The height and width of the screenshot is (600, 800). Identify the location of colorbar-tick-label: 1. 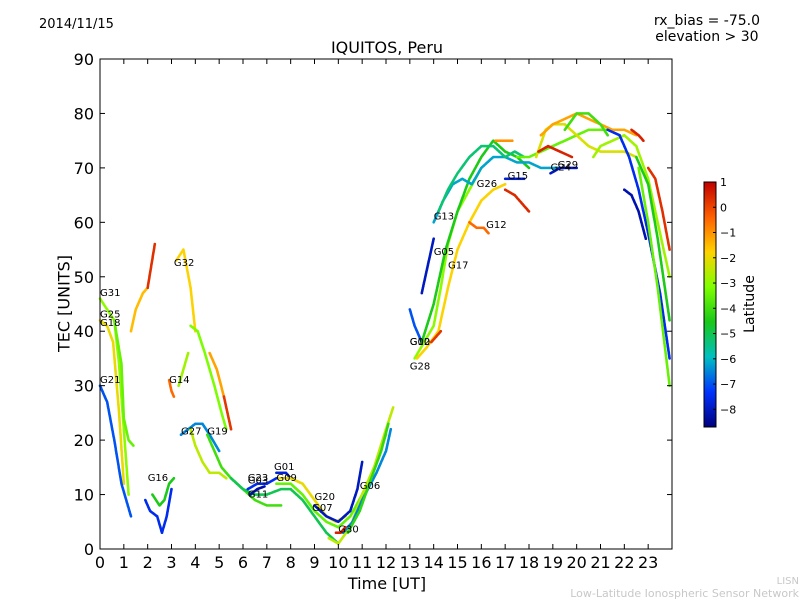
(723, 182).